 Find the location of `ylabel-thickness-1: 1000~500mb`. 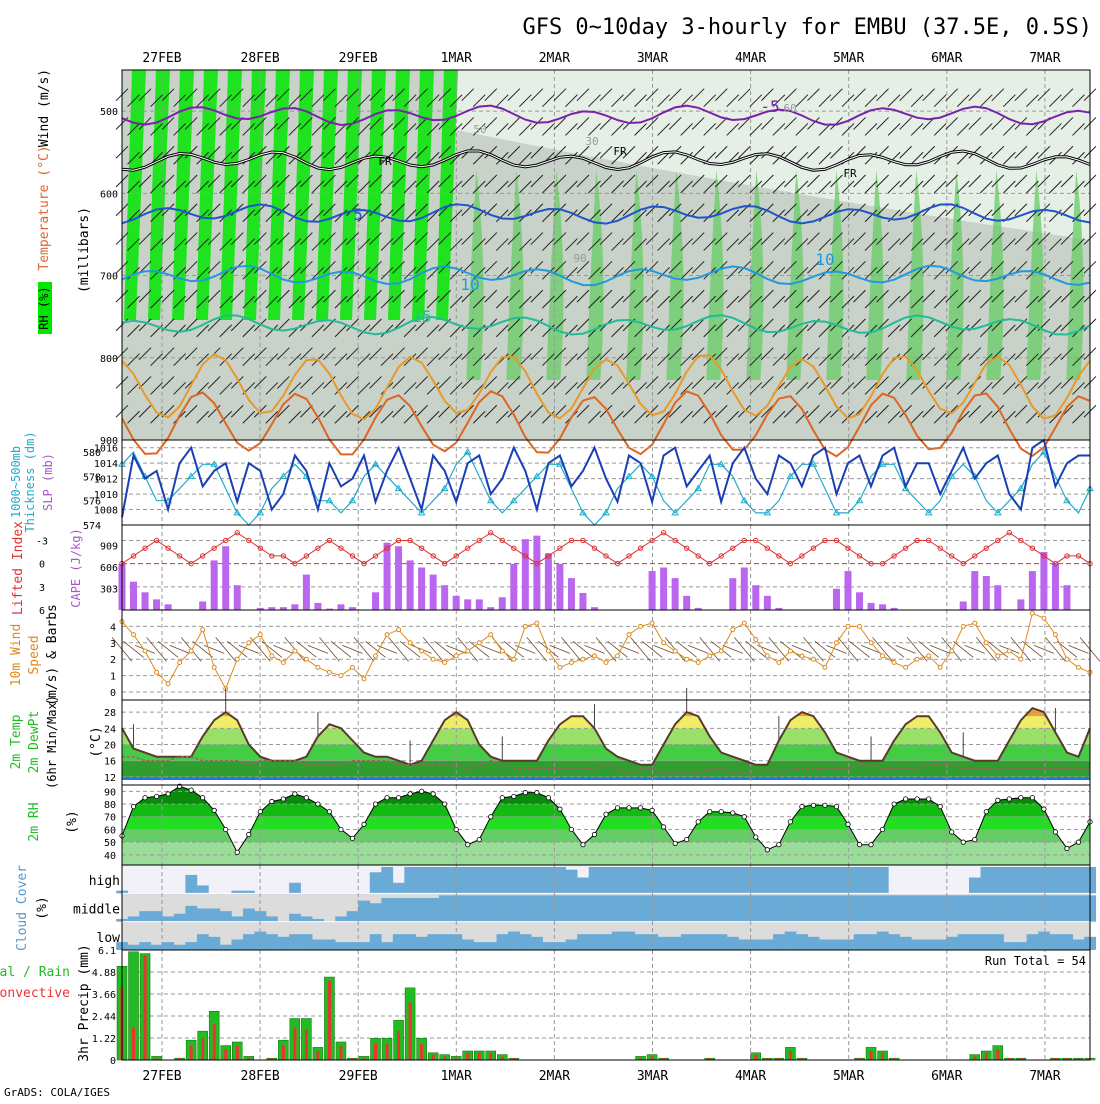

ylabel-thickness-1: 1000~500mb is located at coordinates (16, 482).